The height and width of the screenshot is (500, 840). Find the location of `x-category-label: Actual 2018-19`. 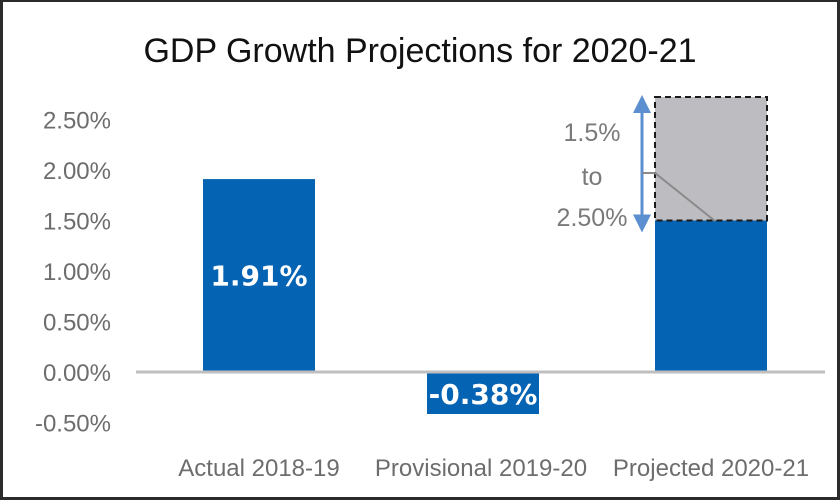

x-category-label: Actual 2018-19 is located at coordinates (258, 468).